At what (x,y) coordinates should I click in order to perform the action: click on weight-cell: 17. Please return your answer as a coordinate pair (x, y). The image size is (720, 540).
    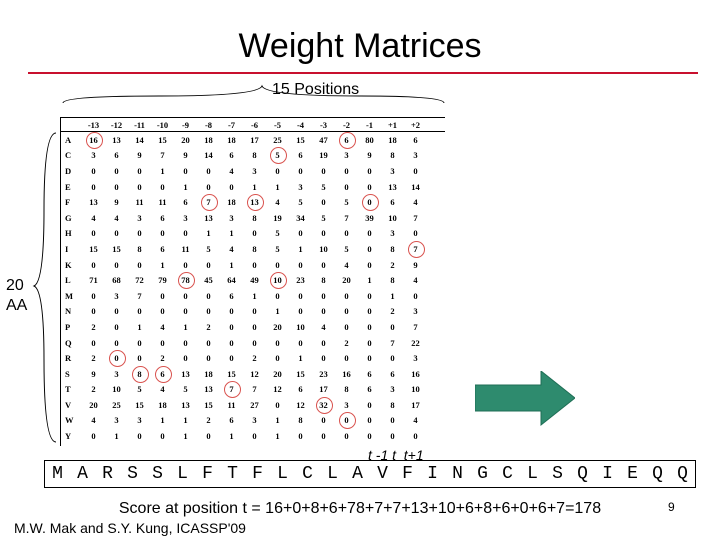
    Looking at the image, I should click on (254, 139).